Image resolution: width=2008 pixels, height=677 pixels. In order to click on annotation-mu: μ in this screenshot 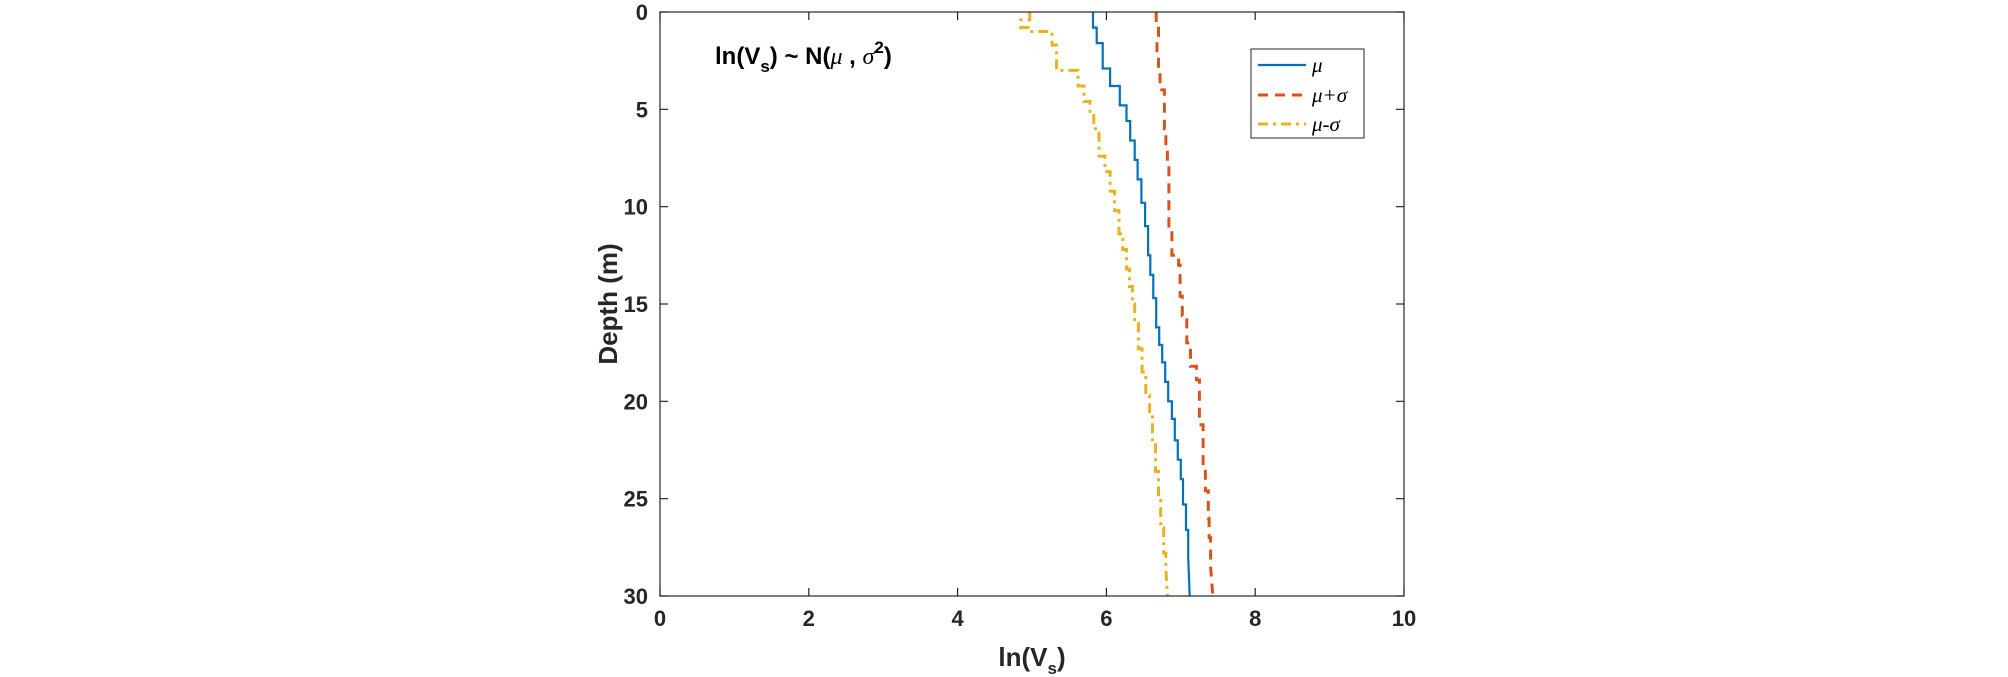, I will do `click(835, 57)`.